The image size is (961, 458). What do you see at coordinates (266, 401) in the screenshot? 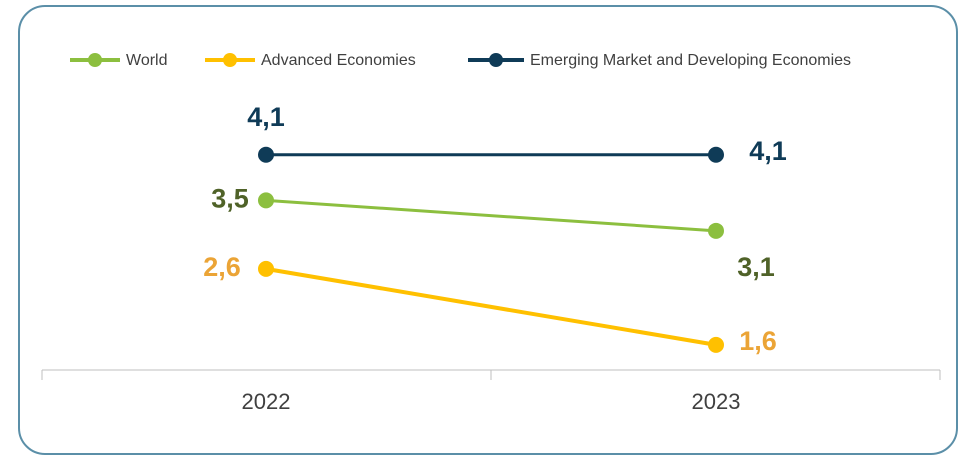
I see `x-tick-label: 2022` at bounding box center [266, 401].